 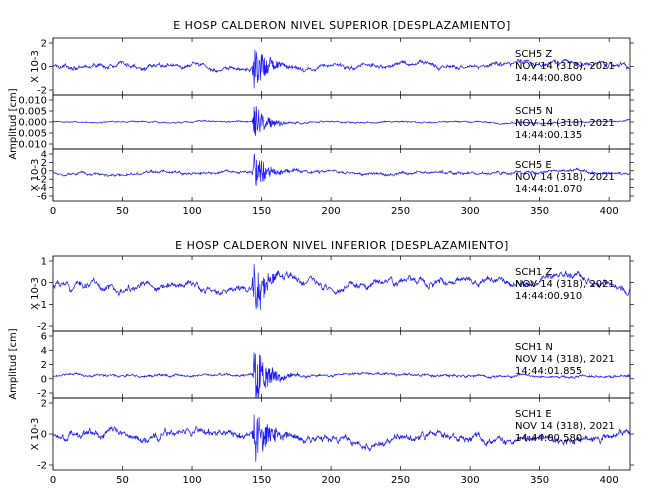 What do you see at coordinates (548, 371) in the screenshot?
I see `station-time: 14:44:01.855` at bounding box center [548, 371].